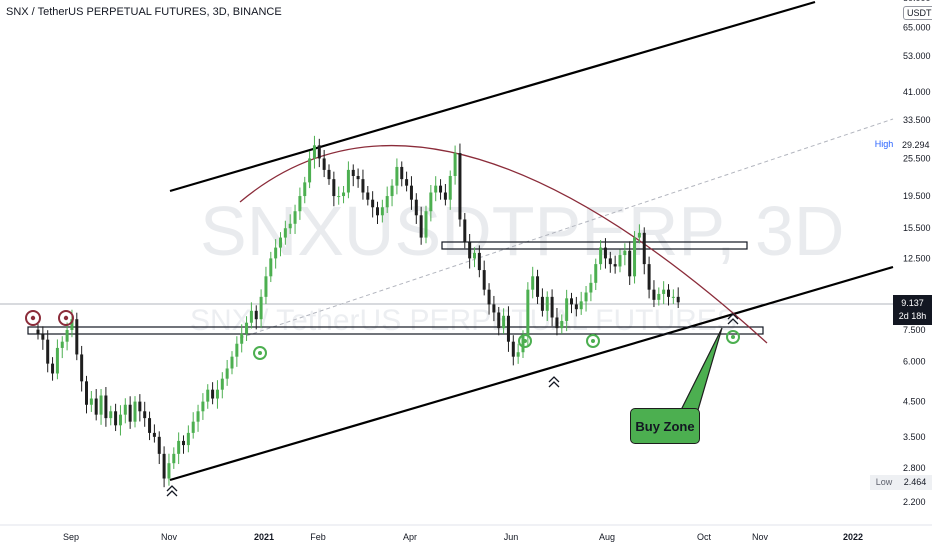  I want to click on watermark-name: SNX / TetherUS PERPETUAL FUTURES, so click(463, 320).